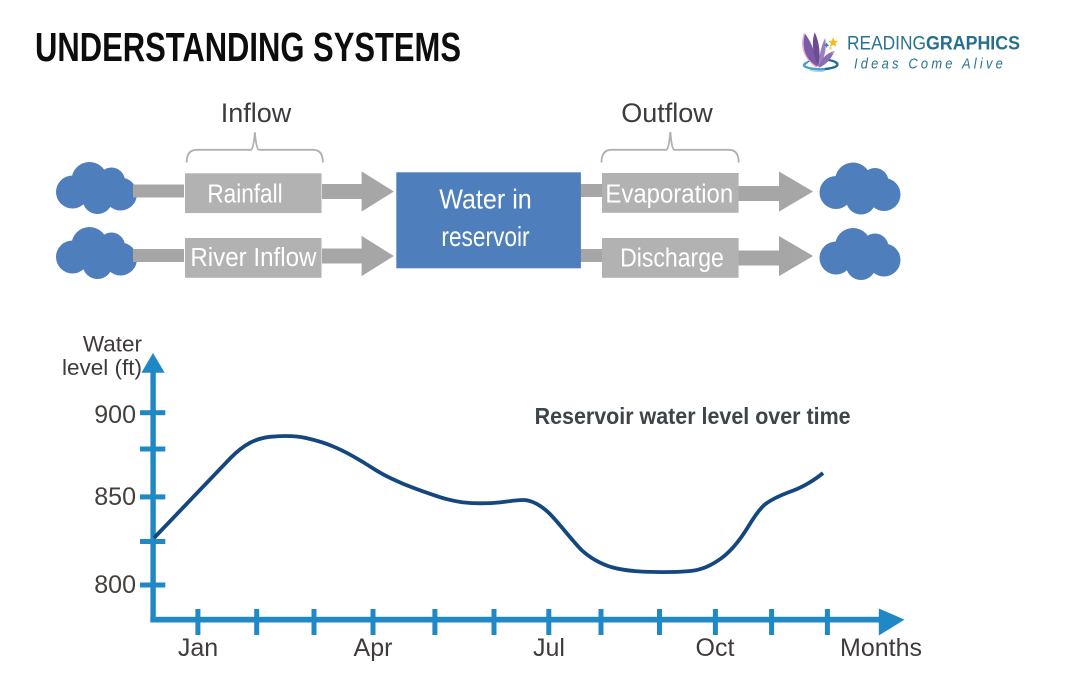  What do you see at coordinates (672, 259) in the screenshot?
I see `svg-text: Discharge` at bounding box center [672, 259].